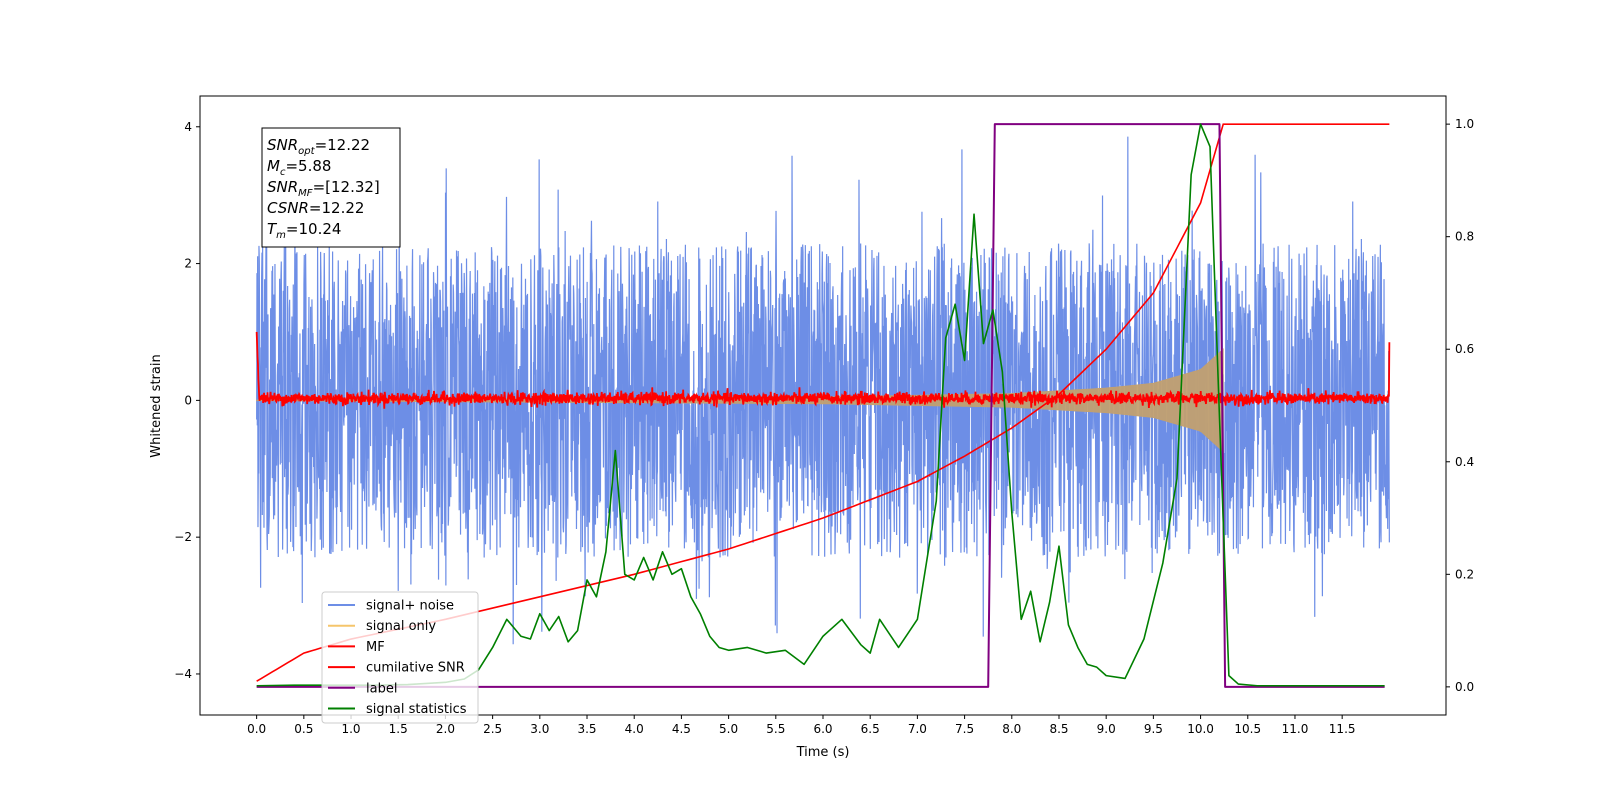 The width and height of the screenshot is (1600, 800). Describe the element at coordinates (681, 729) in the screenshot. I see `x-tick-label: 4.5` at that location.